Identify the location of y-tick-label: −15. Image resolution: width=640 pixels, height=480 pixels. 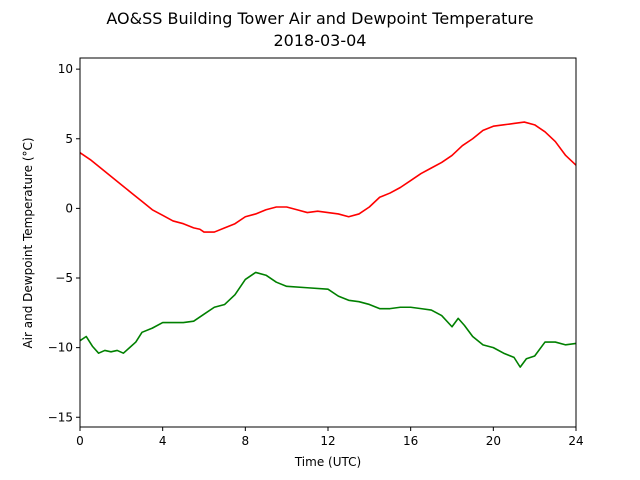
(60, 417).